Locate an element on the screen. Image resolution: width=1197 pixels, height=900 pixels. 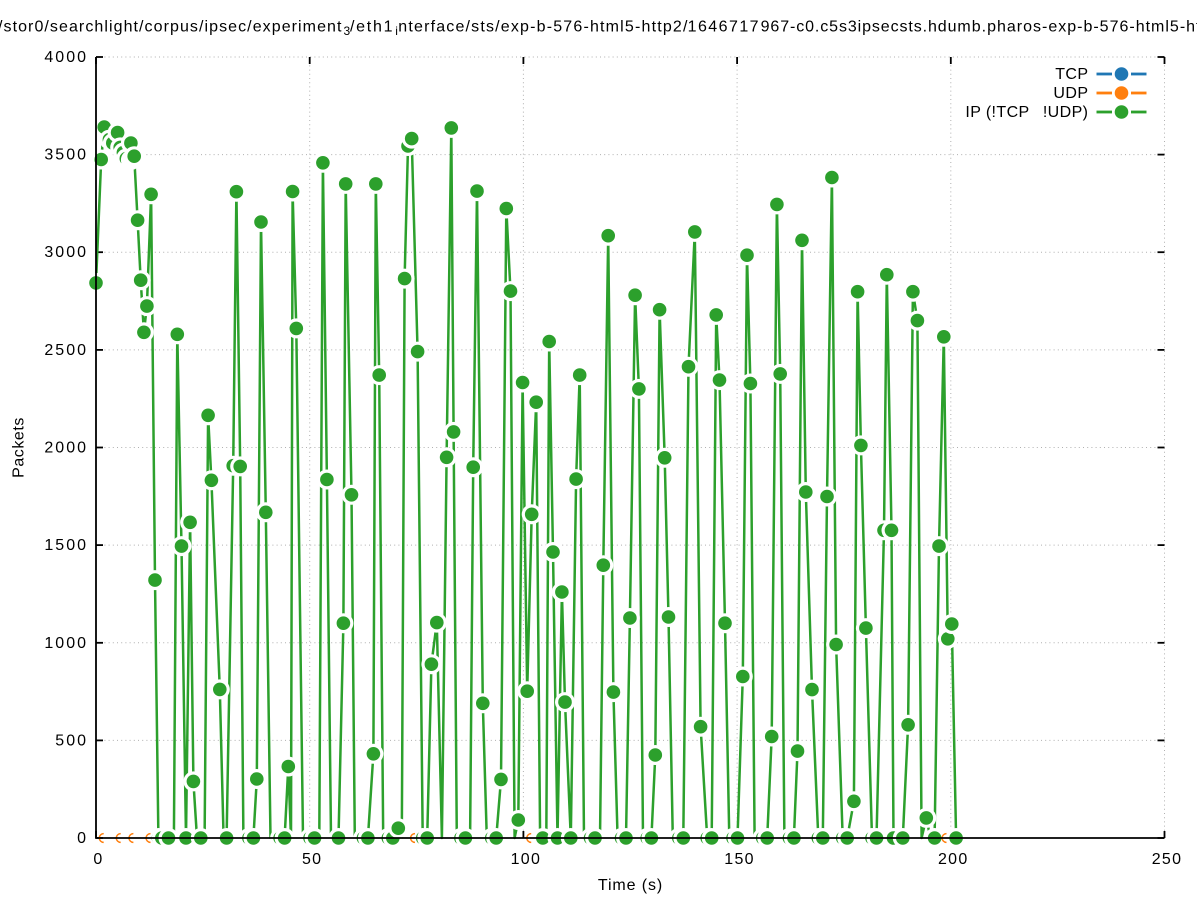
svg-text: 1000 is located at coordinates (66, 643).